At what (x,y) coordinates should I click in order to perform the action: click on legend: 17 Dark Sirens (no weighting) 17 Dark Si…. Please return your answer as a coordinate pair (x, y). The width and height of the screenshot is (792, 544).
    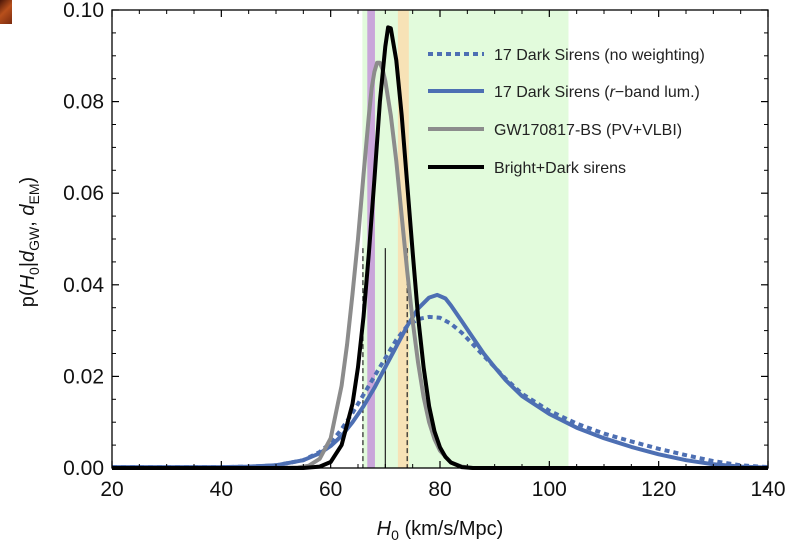
    Looking at the image, I should click on (566, 112).